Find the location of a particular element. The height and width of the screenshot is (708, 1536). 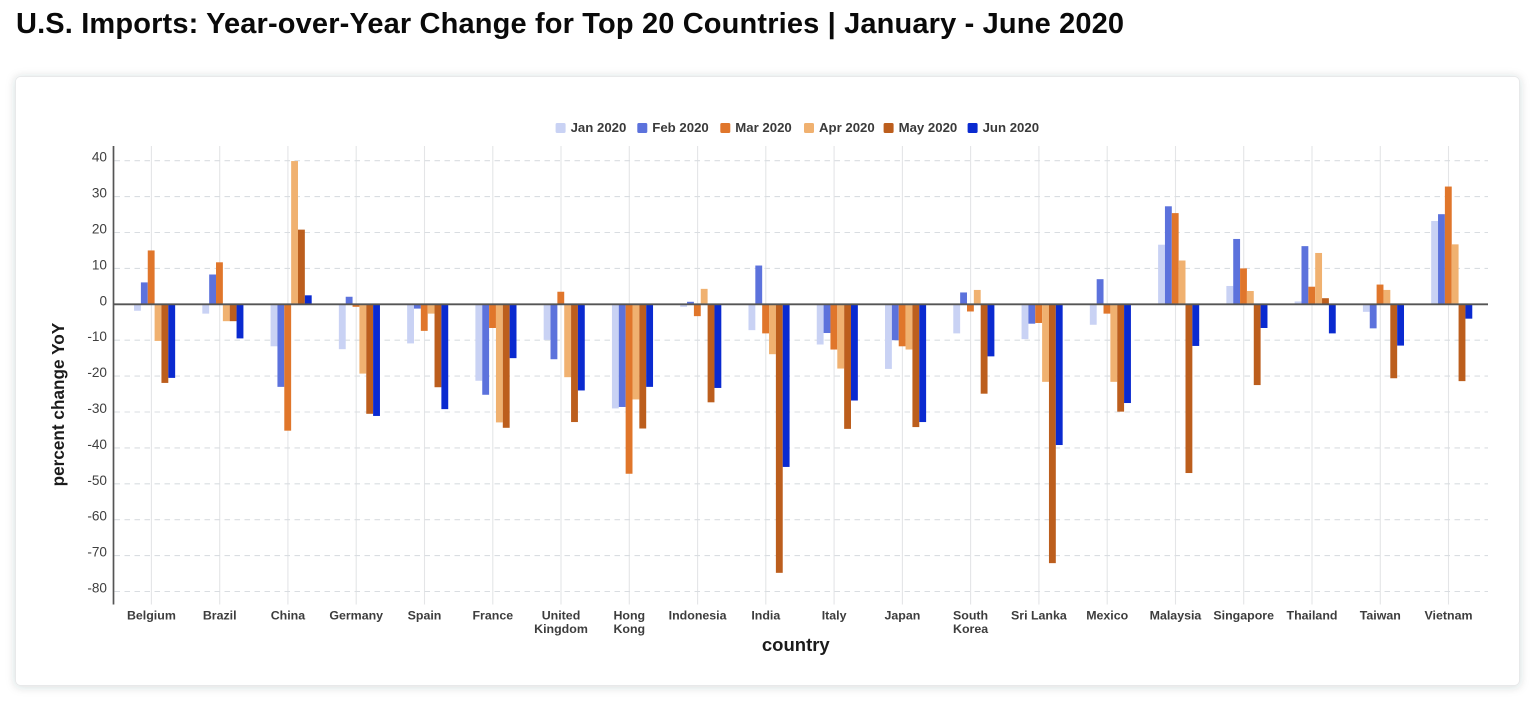

svg-text: China is located at coordinates (288, 616).